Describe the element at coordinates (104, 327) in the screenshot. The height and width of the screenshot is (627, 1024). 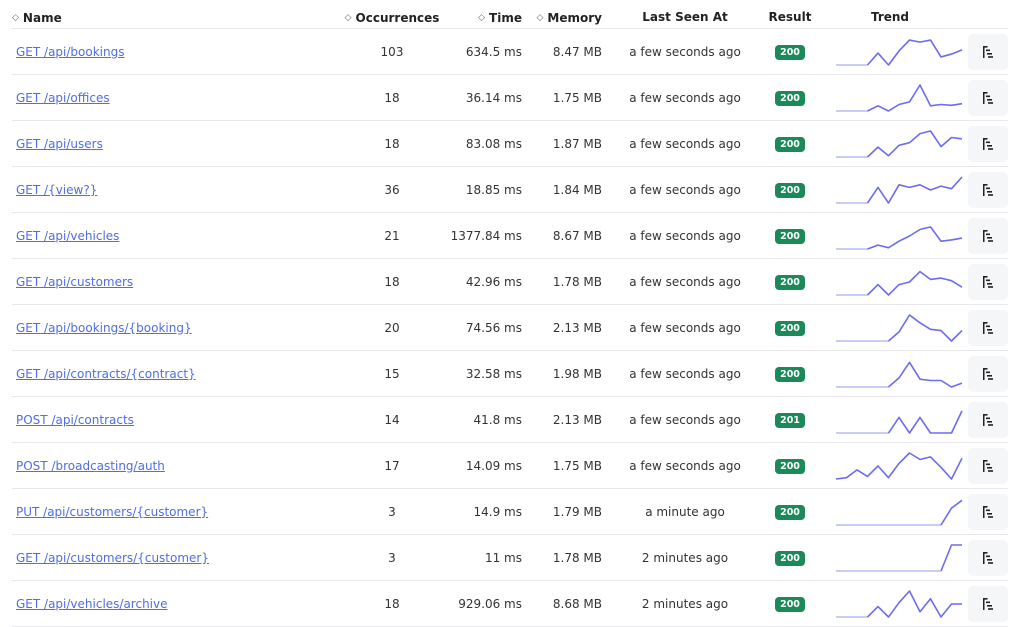
I see `route-link: GET /api/bookings/{booking}` at that location.